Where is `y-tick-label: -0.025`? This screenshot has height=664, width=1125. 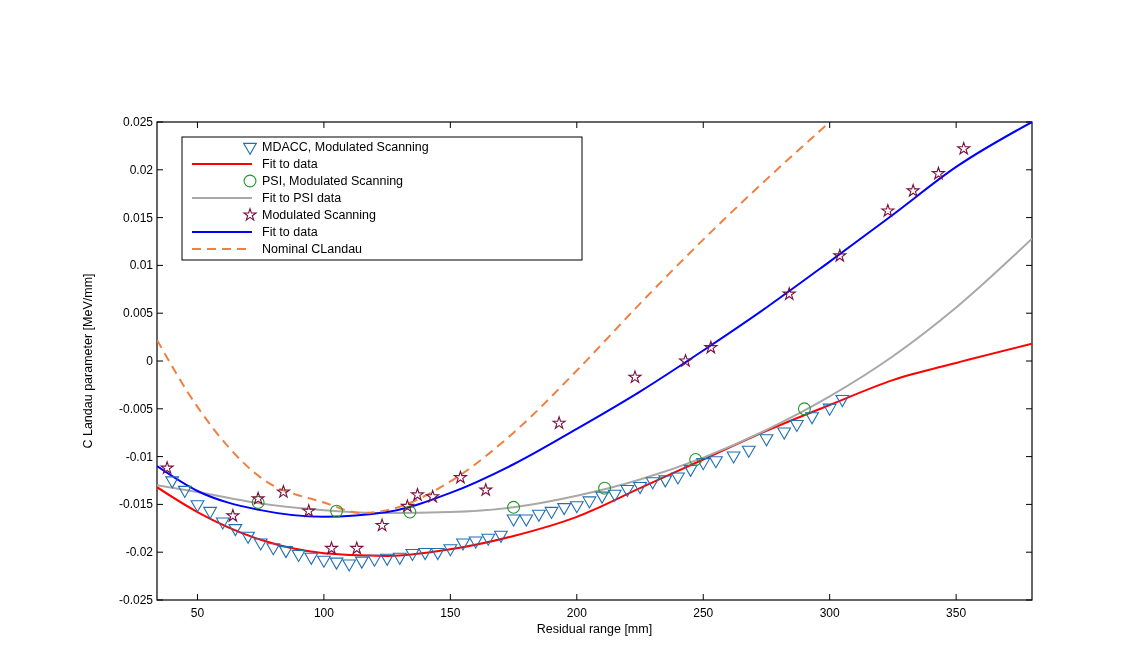 y-tick-label: -0.025 is located at coordinates (136, 600).